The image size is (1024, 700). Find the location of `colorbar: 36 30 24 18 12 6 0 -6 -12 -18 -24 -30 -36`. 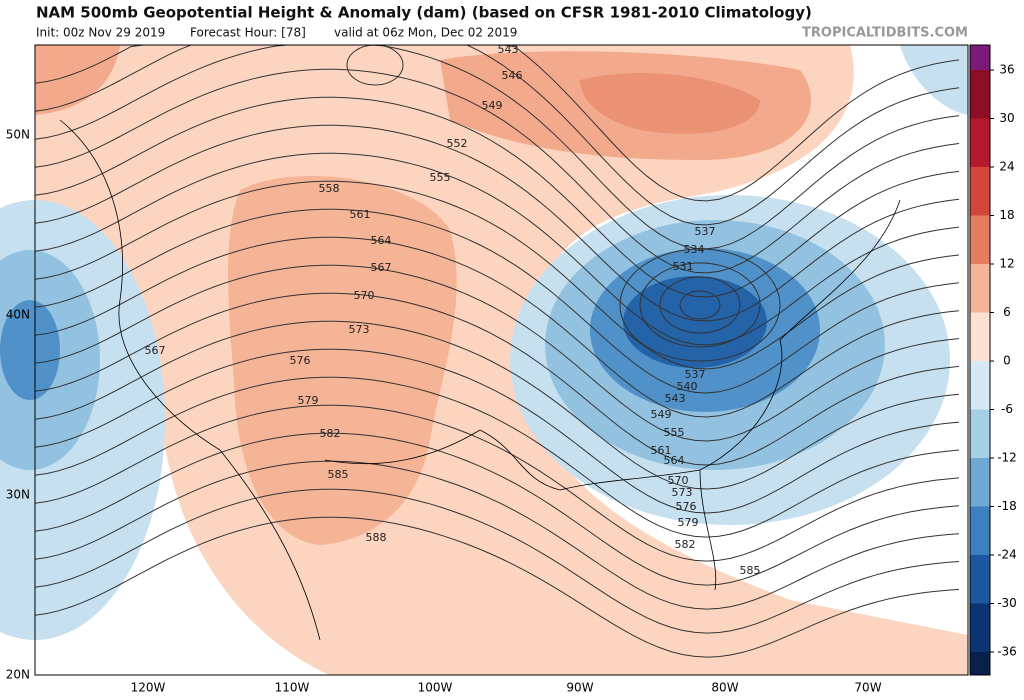

colorbar: 36 30 24 18 12 6 0 -6 -12 -18 -24 -30 -36 is located at coordinates (993, 360).